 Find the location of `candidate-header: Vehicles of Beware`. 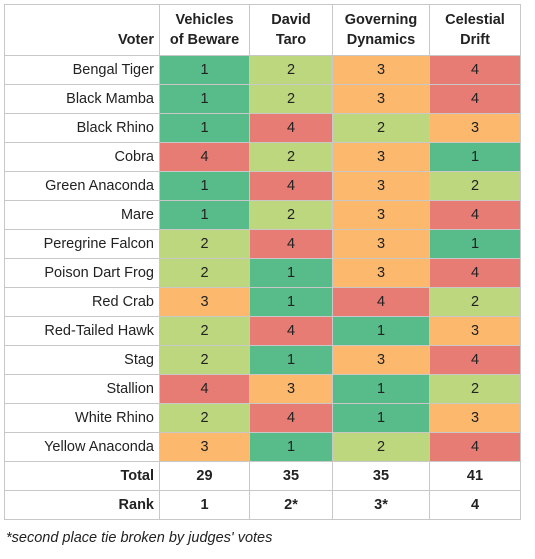

candidate-header: Vehicles of Beware is located at coordinates (204, 30).